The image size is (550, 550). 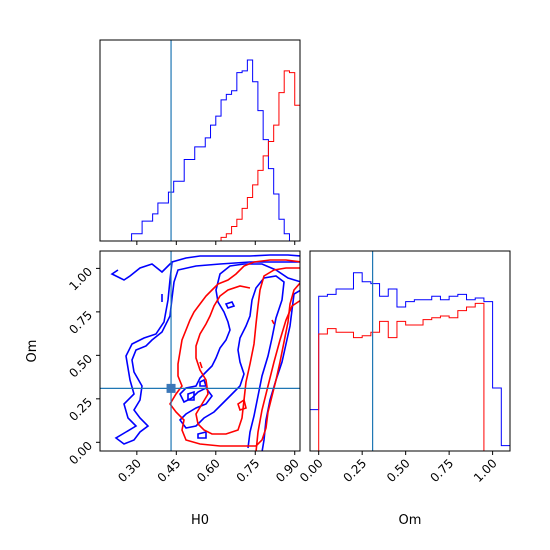 What do you see at coordinates (32, 351) in the screenshot?
I see `y-axis-label-om: Om` at bounding box center [32, 351].